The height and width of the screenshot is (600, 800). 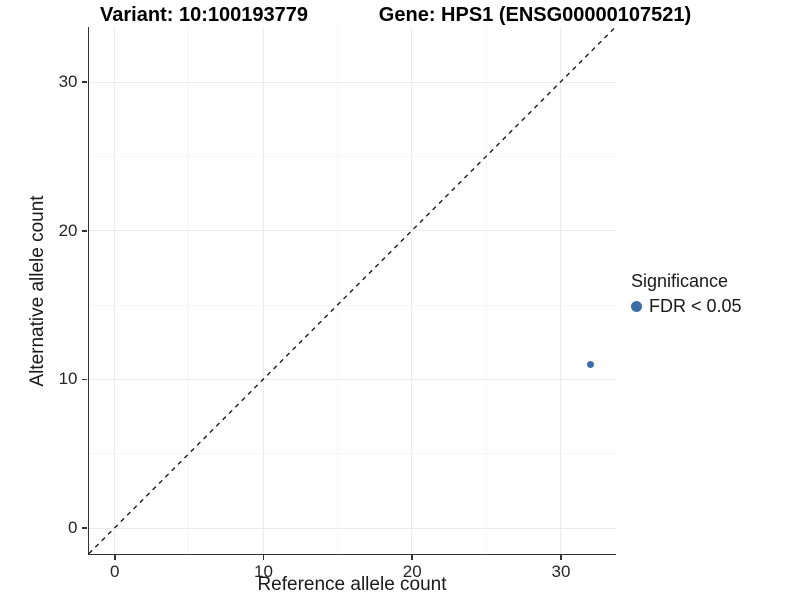 What do you see at coordinates (590, 365) in the screenshot?
I see `scatter-point` at bounding box center [590, 365].